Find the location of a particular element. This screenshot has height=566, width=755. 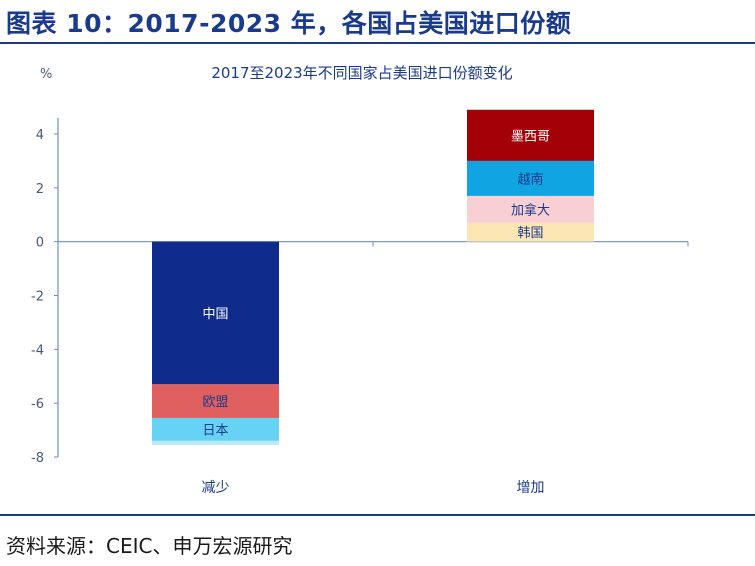

y-tick-label: -6 is located at coordinates (37, 404).